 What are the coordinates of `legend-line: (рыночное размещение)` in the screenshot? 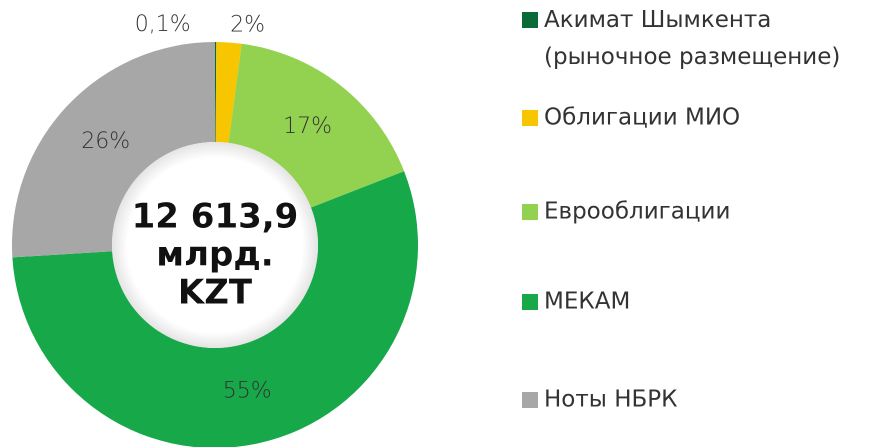 It's located at (692, 57).